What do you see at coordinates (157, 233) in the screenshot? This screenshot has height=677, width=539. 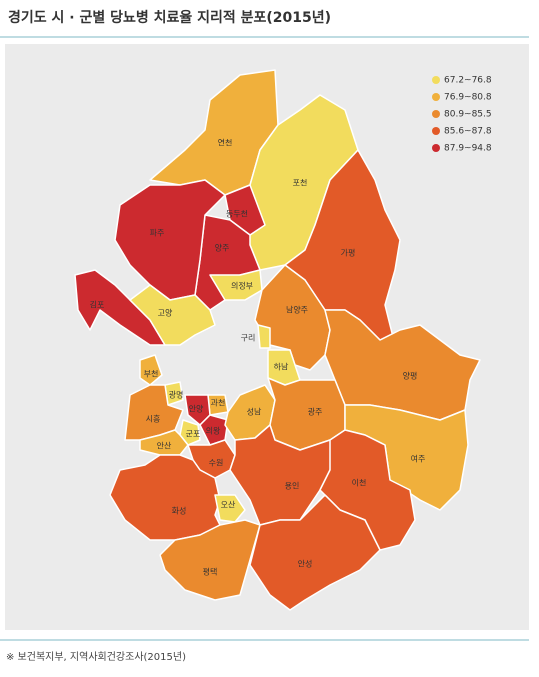 I see `region-label: 파주` at bounding box center [157, 233].